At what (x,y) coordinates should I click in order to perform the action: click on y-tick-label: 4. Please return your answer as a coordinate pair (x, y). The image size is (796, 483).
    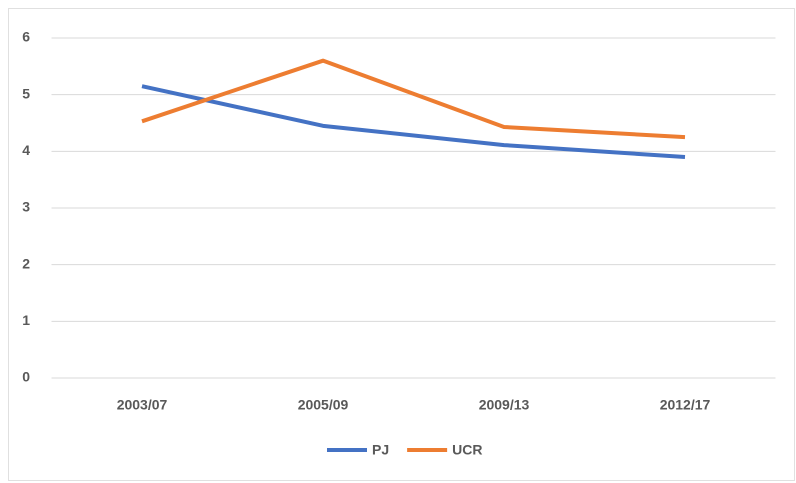
    Looking at the image, I should click on (26, 150).